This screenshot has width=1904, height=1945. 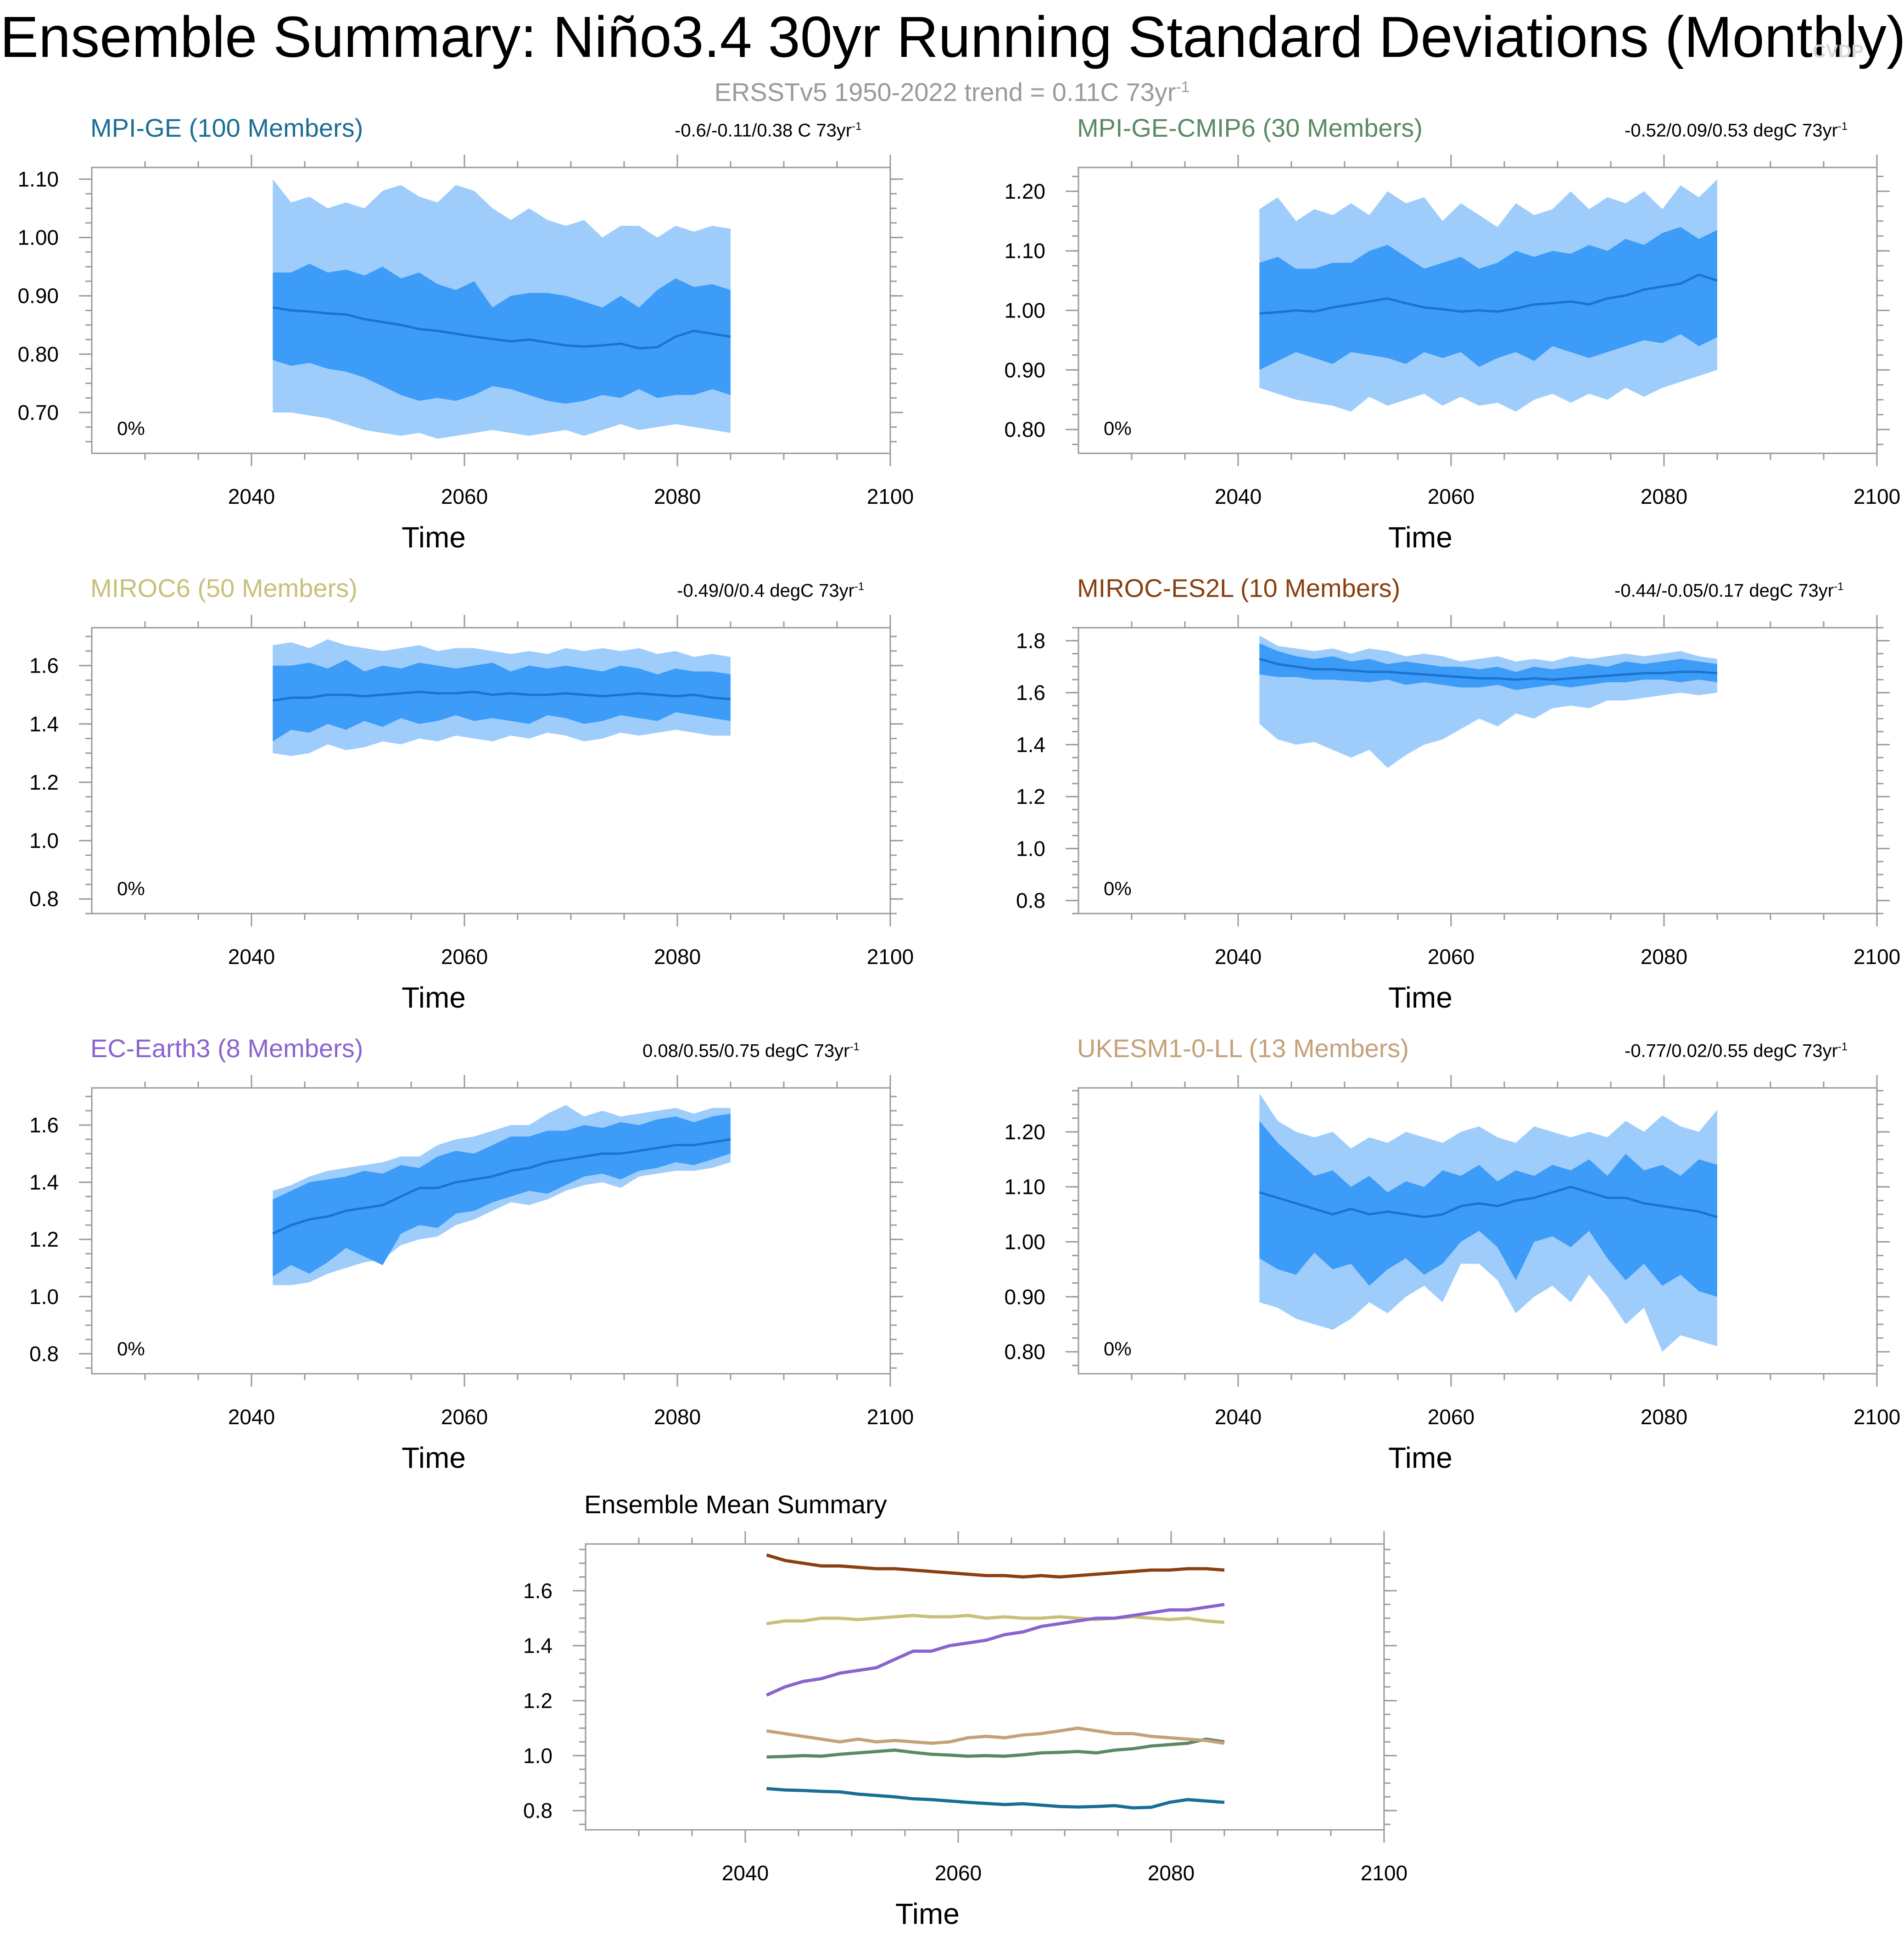 I want to click on summary-line-ukesm1-0-ll, so click(x=995, y=1735).